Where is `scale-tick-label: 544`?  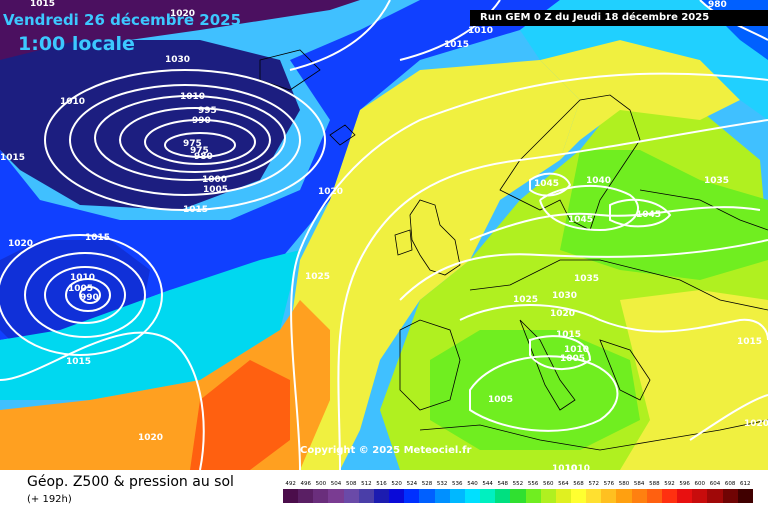
scale-tick-label: 544 is located at coordinates (487, 484).